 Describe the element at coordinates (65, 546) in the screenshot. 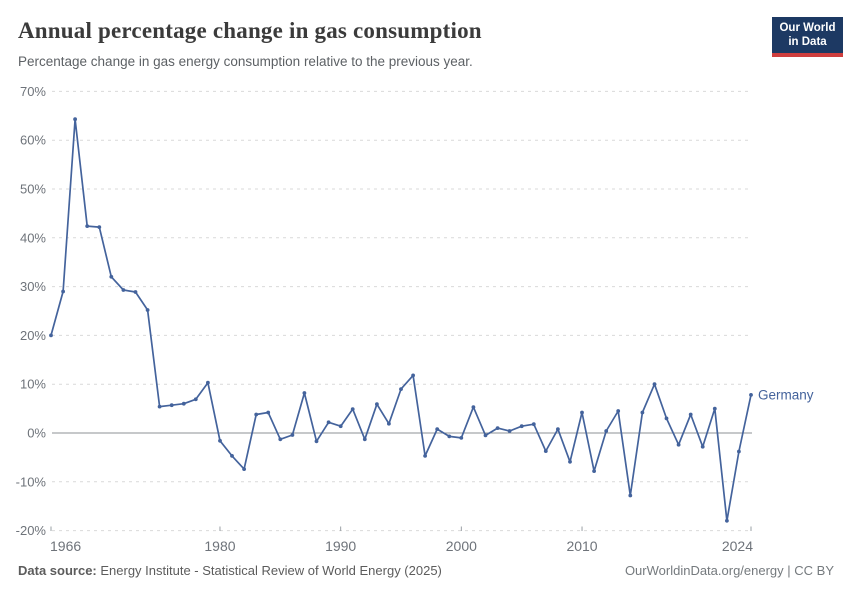

I see `x-axis-tick-label: 1966` at that location.